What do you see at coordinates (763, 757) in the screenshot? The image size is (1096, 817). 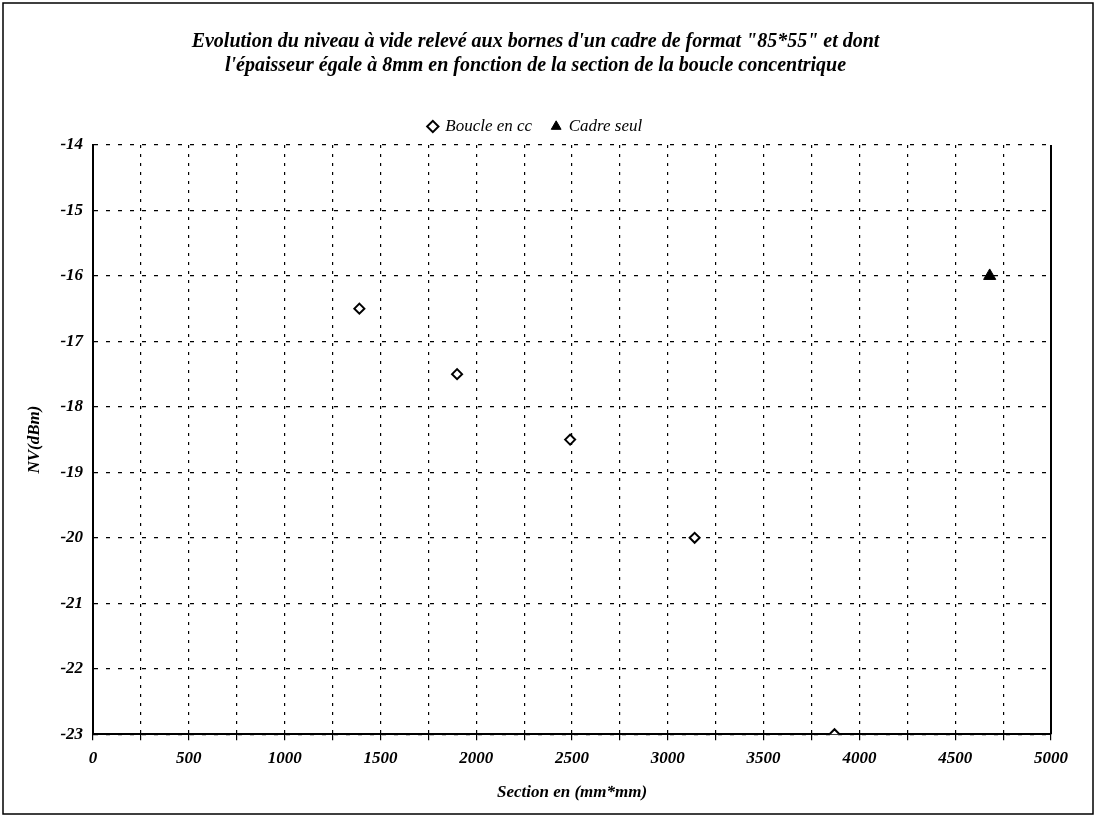 I see `x-tick-label: 3500` at bounding box center [763, 757].